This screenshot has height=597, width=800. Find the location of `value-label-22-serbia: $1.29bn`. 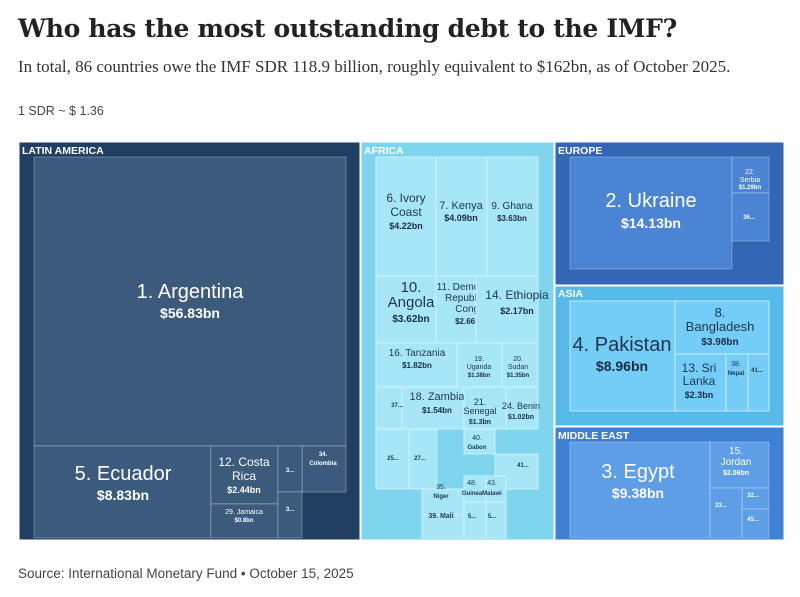

value-label-22-serbia: $1.29bn is located at coordinates (750, 188).